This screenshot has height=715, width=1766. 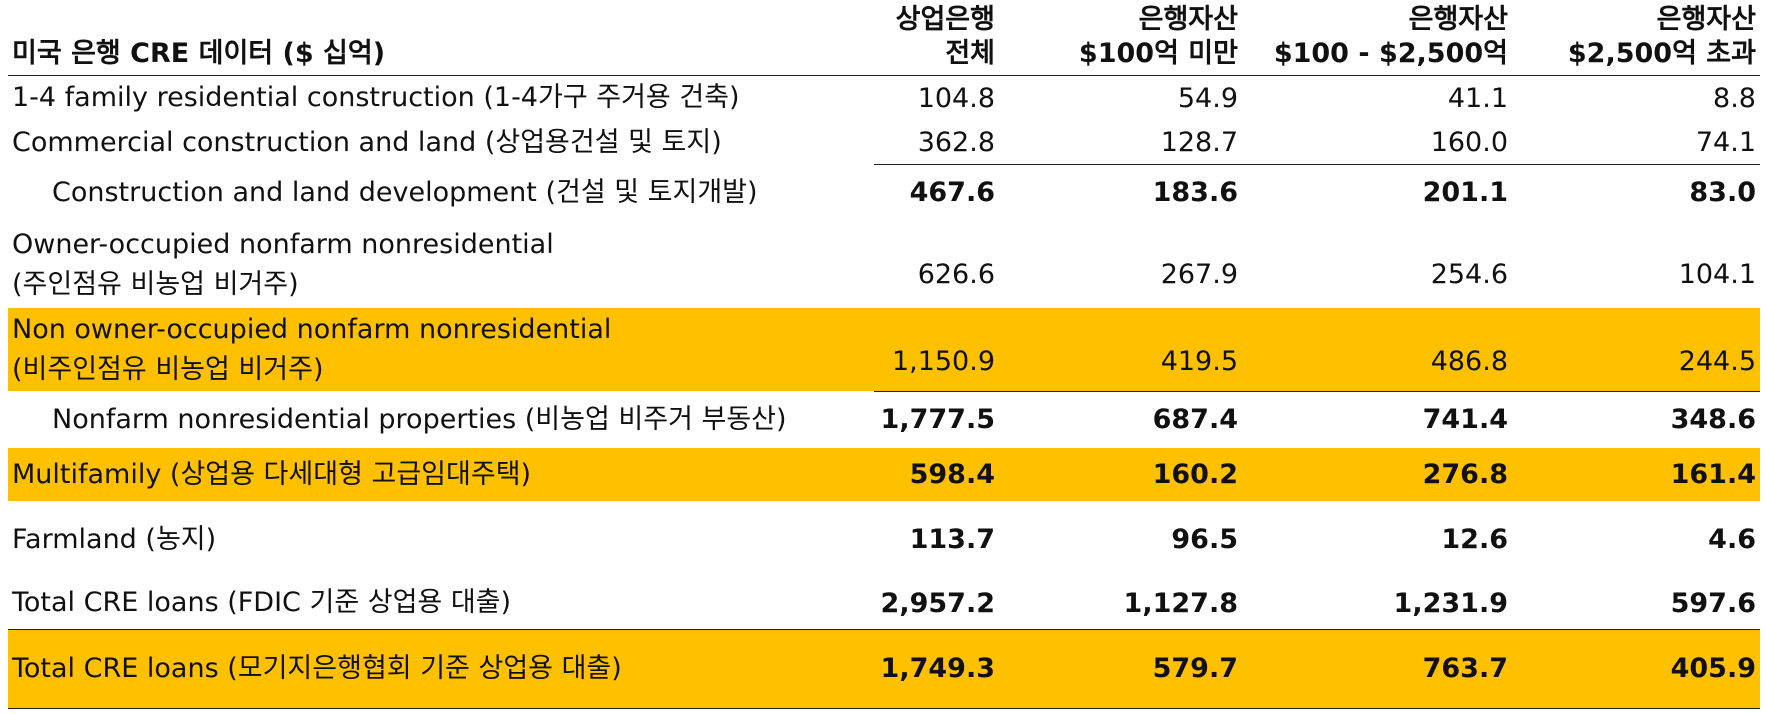 What do you see at coordinates (199, 53) in the screenshot?
I see `title-text: 미국 은행 CRE 데이터 ($ 십억)` at bounding box center [199, 53].